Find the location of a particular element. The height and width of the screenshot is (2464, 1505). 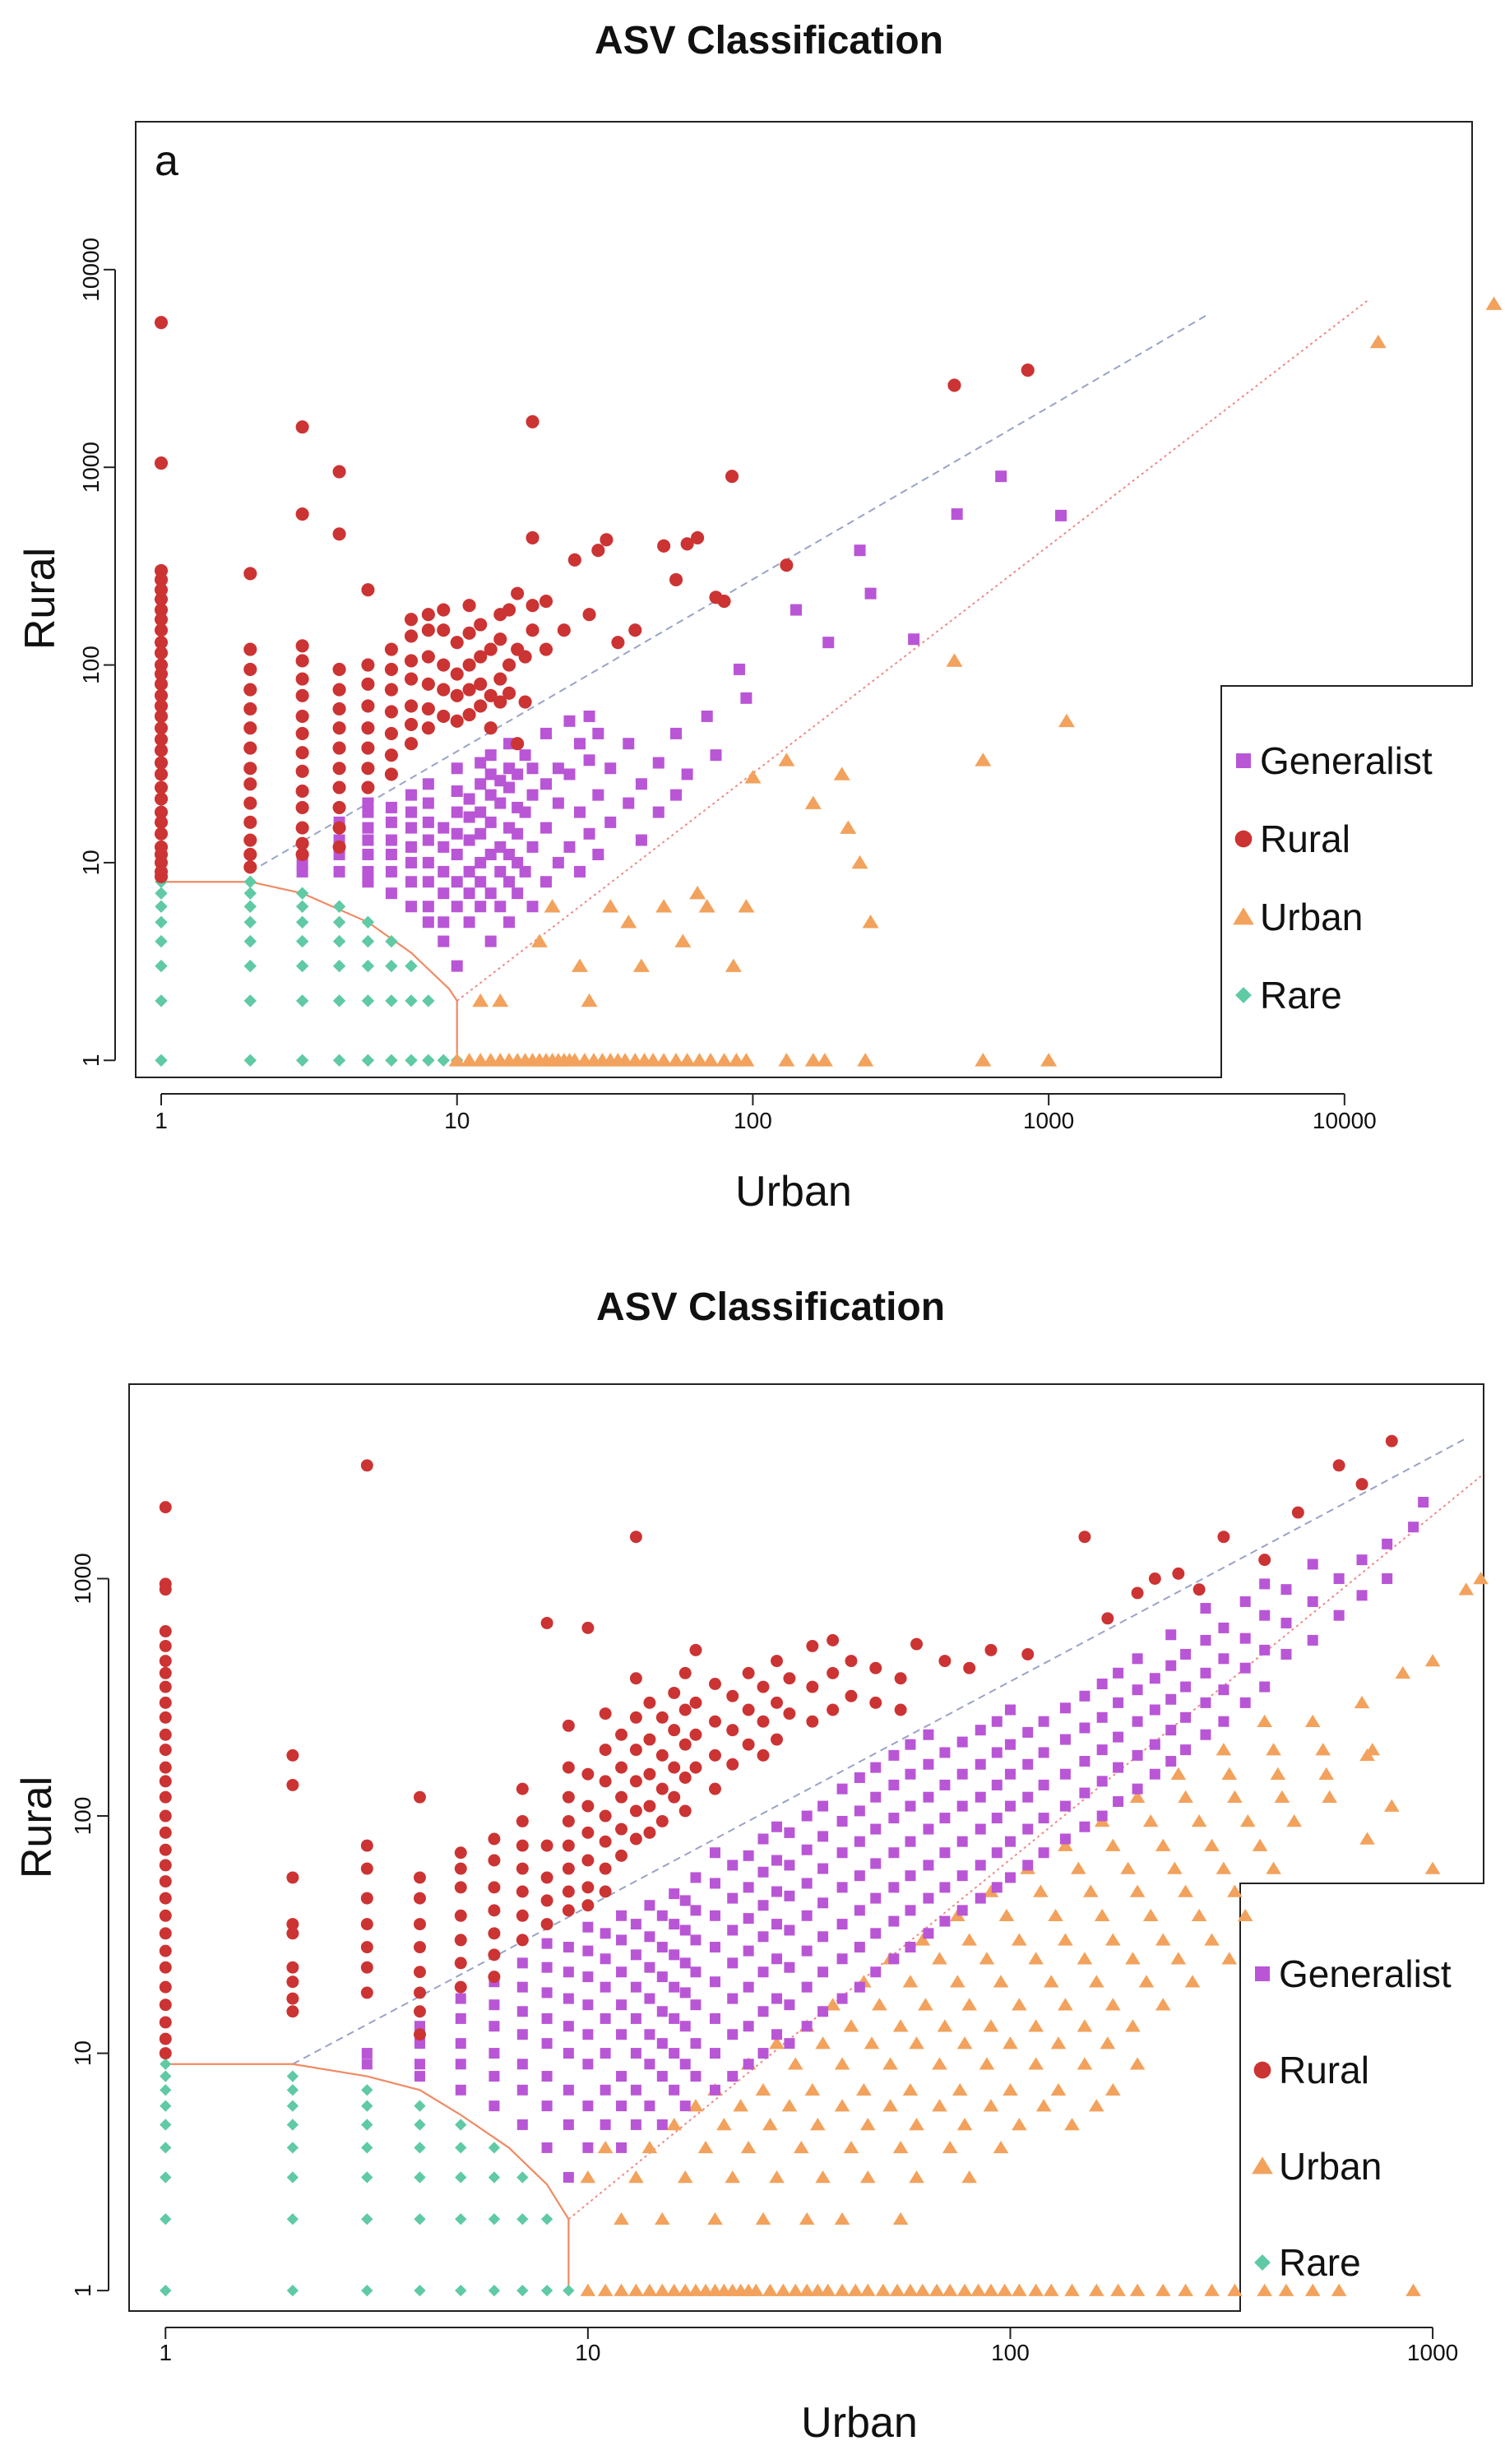

series-rare is located at coordinates (367, 2177).